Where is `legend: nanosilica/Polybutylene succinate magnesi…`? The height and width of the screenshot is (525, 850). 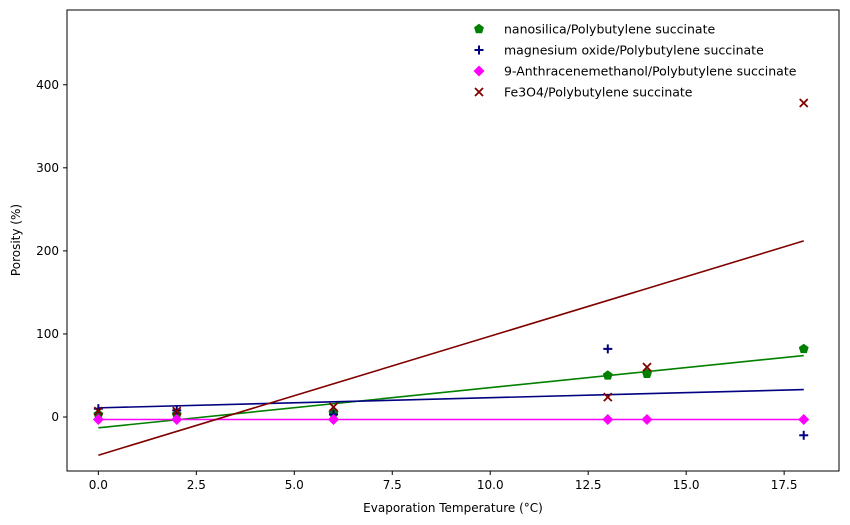 legend: nanosilica/Polybutylene succinate magnesi… is located at coordinates (635, 61).